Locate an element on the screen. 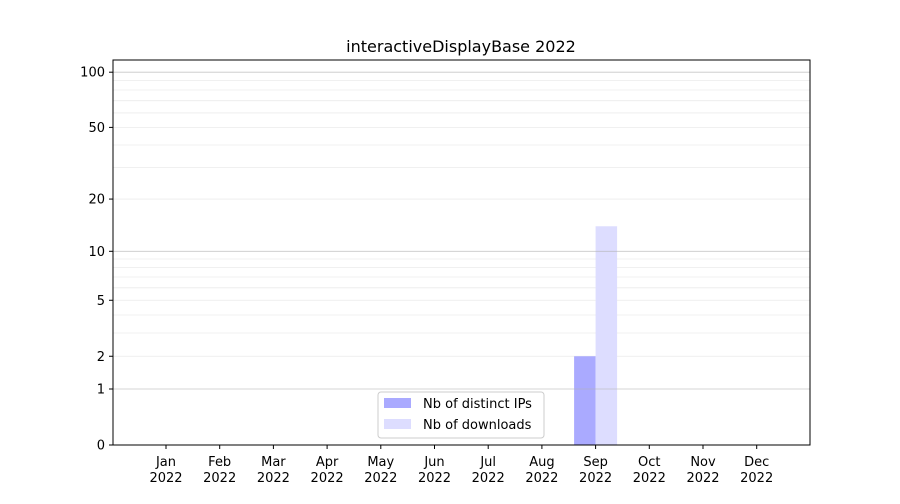  y-tick-label: 5 is located at coordinates (101, 301).